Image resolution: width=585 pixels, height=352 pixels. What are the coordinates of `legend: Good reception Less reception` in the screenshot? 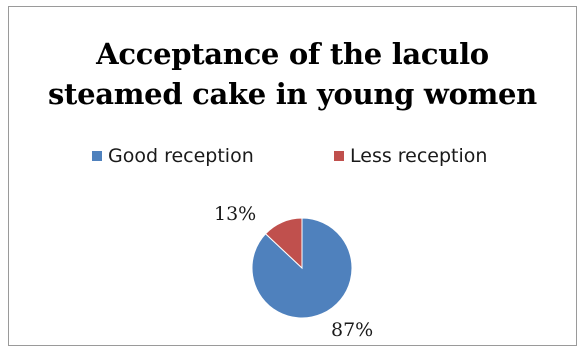 It's located at (292, 157).